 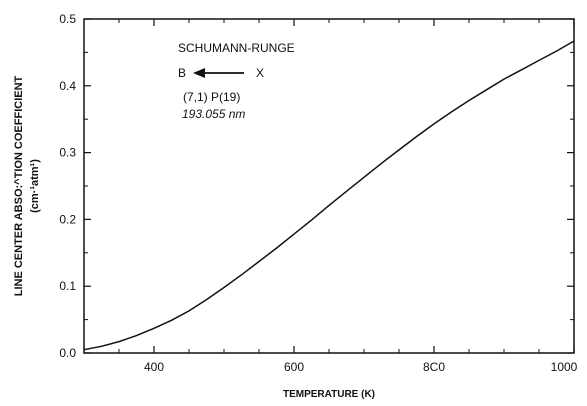 What do you see at coordinates (182, 73) in the screenshot?
I see `annotation-from-state: B` at bounding box center [182, 73].